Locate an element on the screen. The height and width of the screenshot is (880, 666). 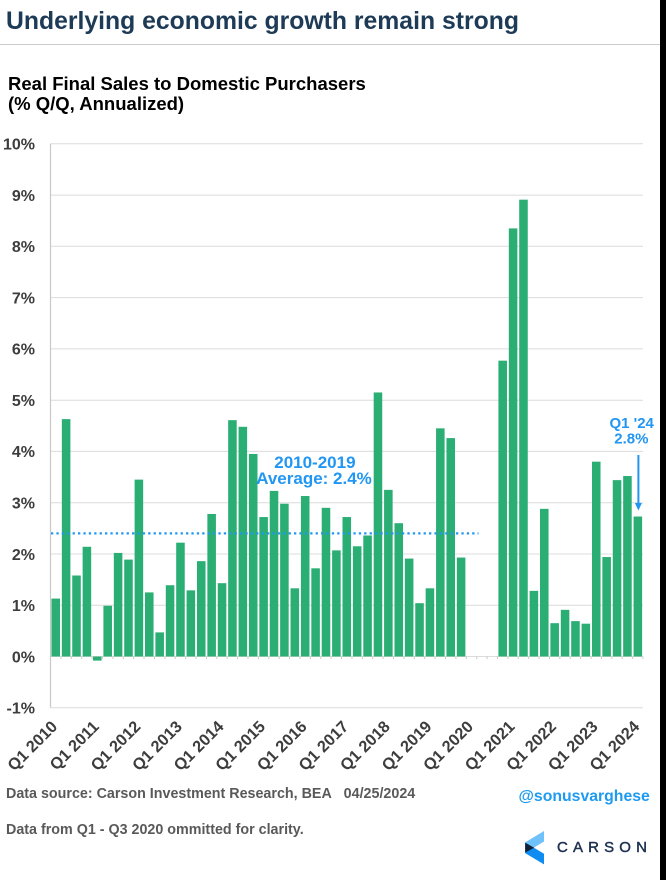
svg-text: 0% is located at coordinates (23, 657).